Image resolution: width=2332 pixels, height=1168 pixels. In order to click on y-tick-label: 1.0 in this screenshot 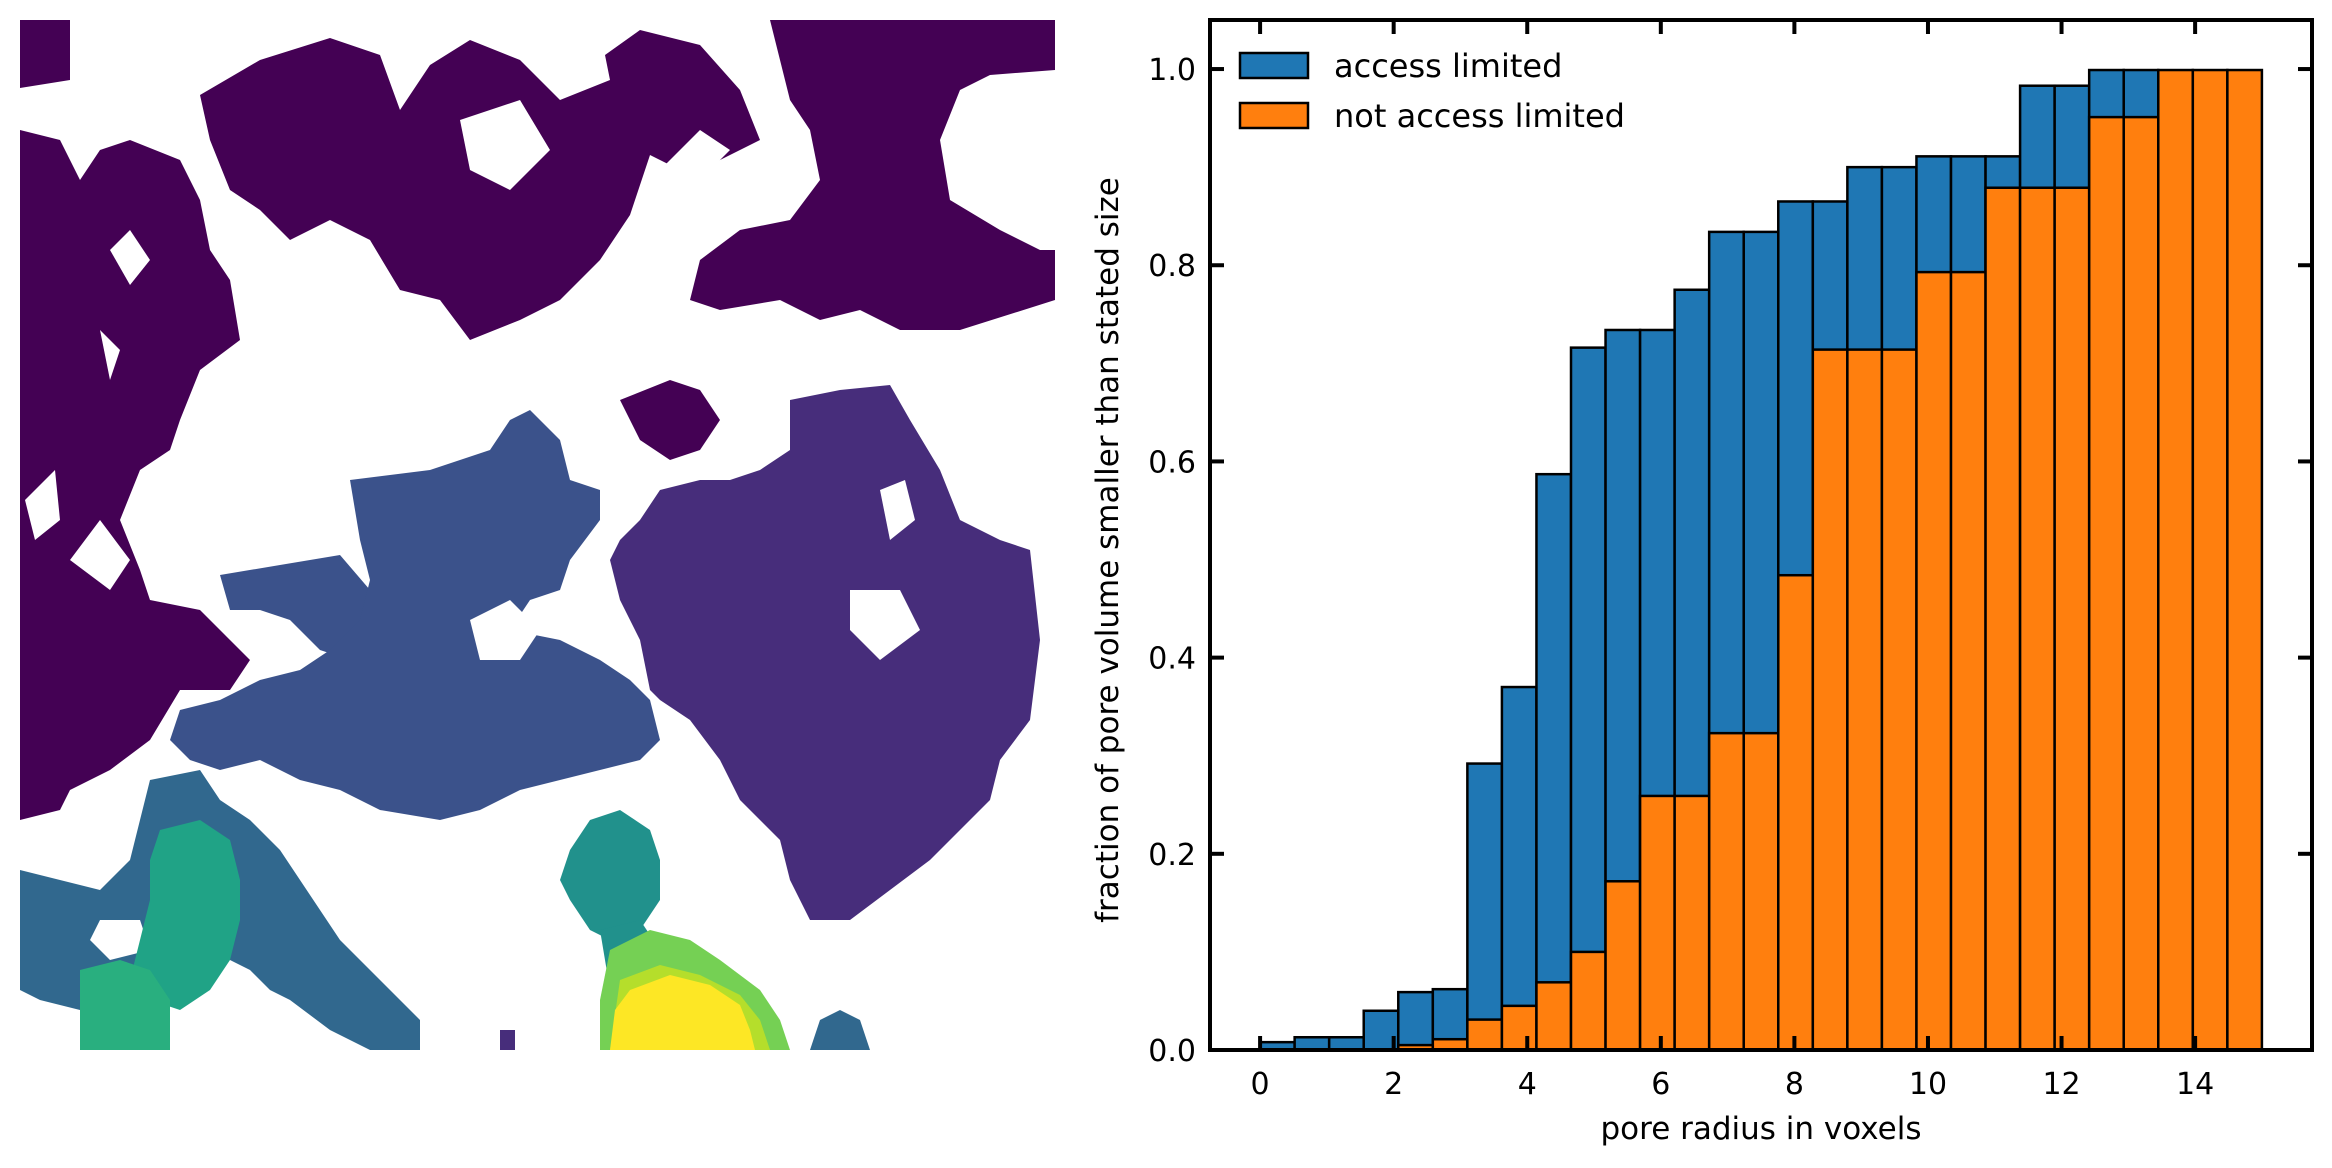, I will do `click(1172, 70)`.